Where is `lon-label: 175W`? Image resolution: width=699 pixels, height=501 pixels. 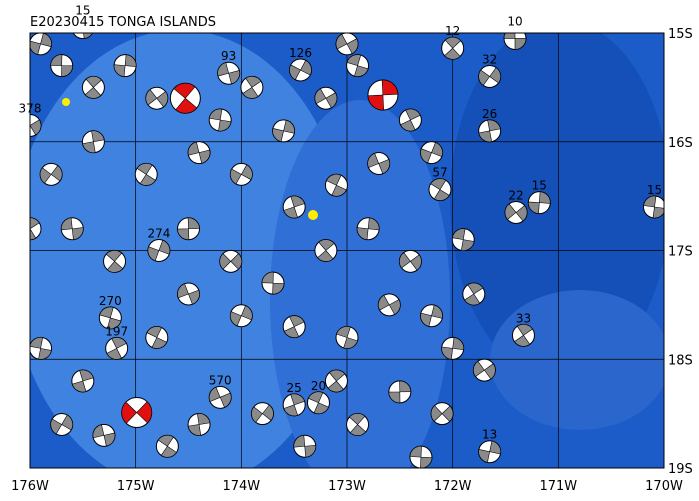
lon-label: 175W is located at coordinates (136, 486).